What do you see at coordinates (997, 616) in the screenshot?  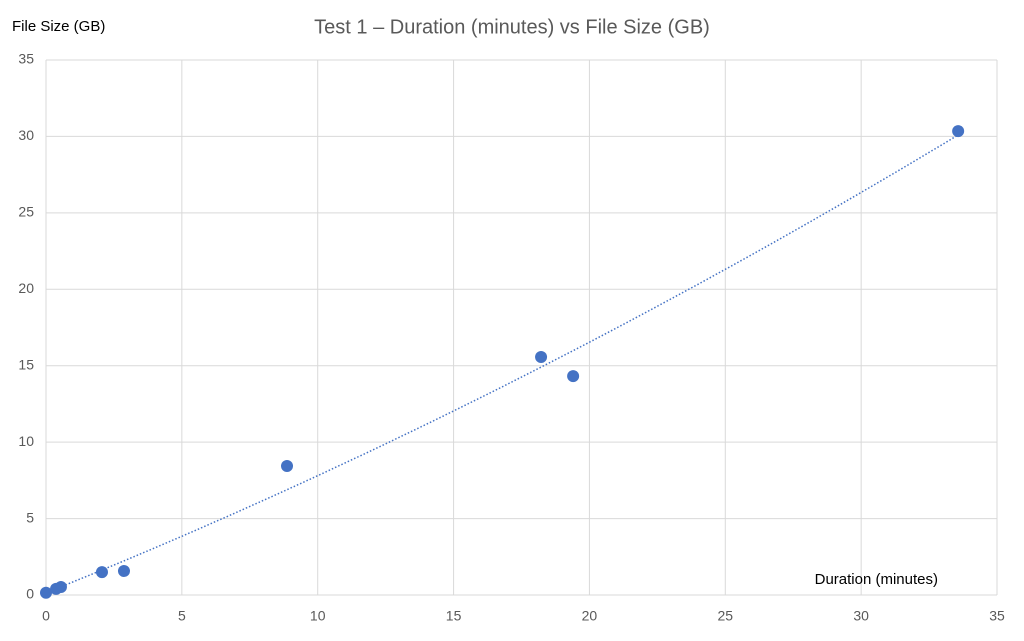 I see `x-tick-label: 35` at bounding box center [997, 616].